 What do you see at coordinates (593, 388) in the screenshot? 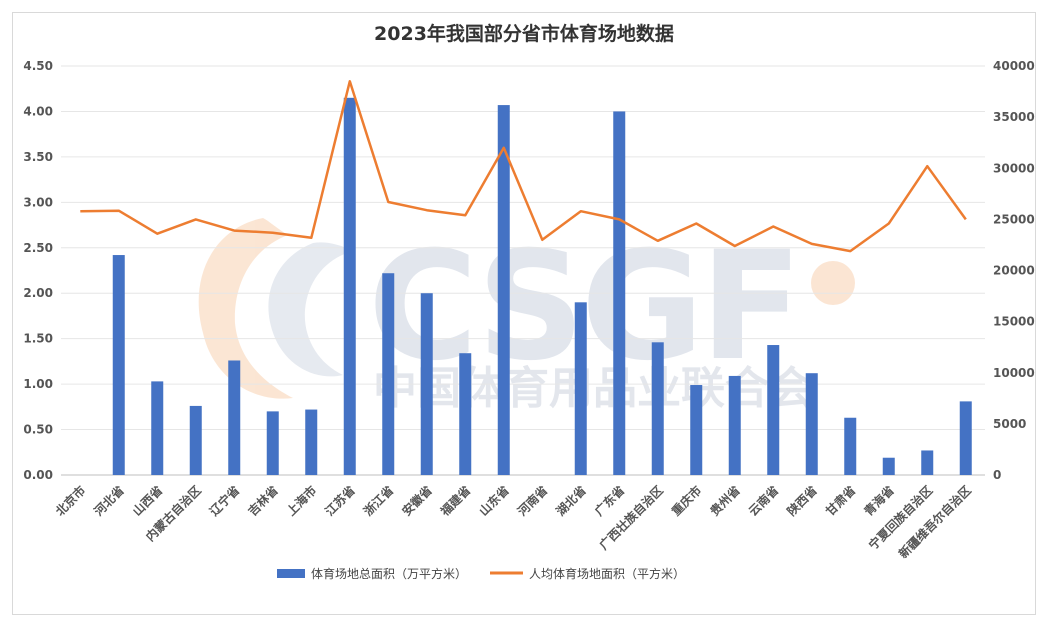
I see `watermark-org-text: 中国体育用品业联合会` at bounding box center [593, 388].